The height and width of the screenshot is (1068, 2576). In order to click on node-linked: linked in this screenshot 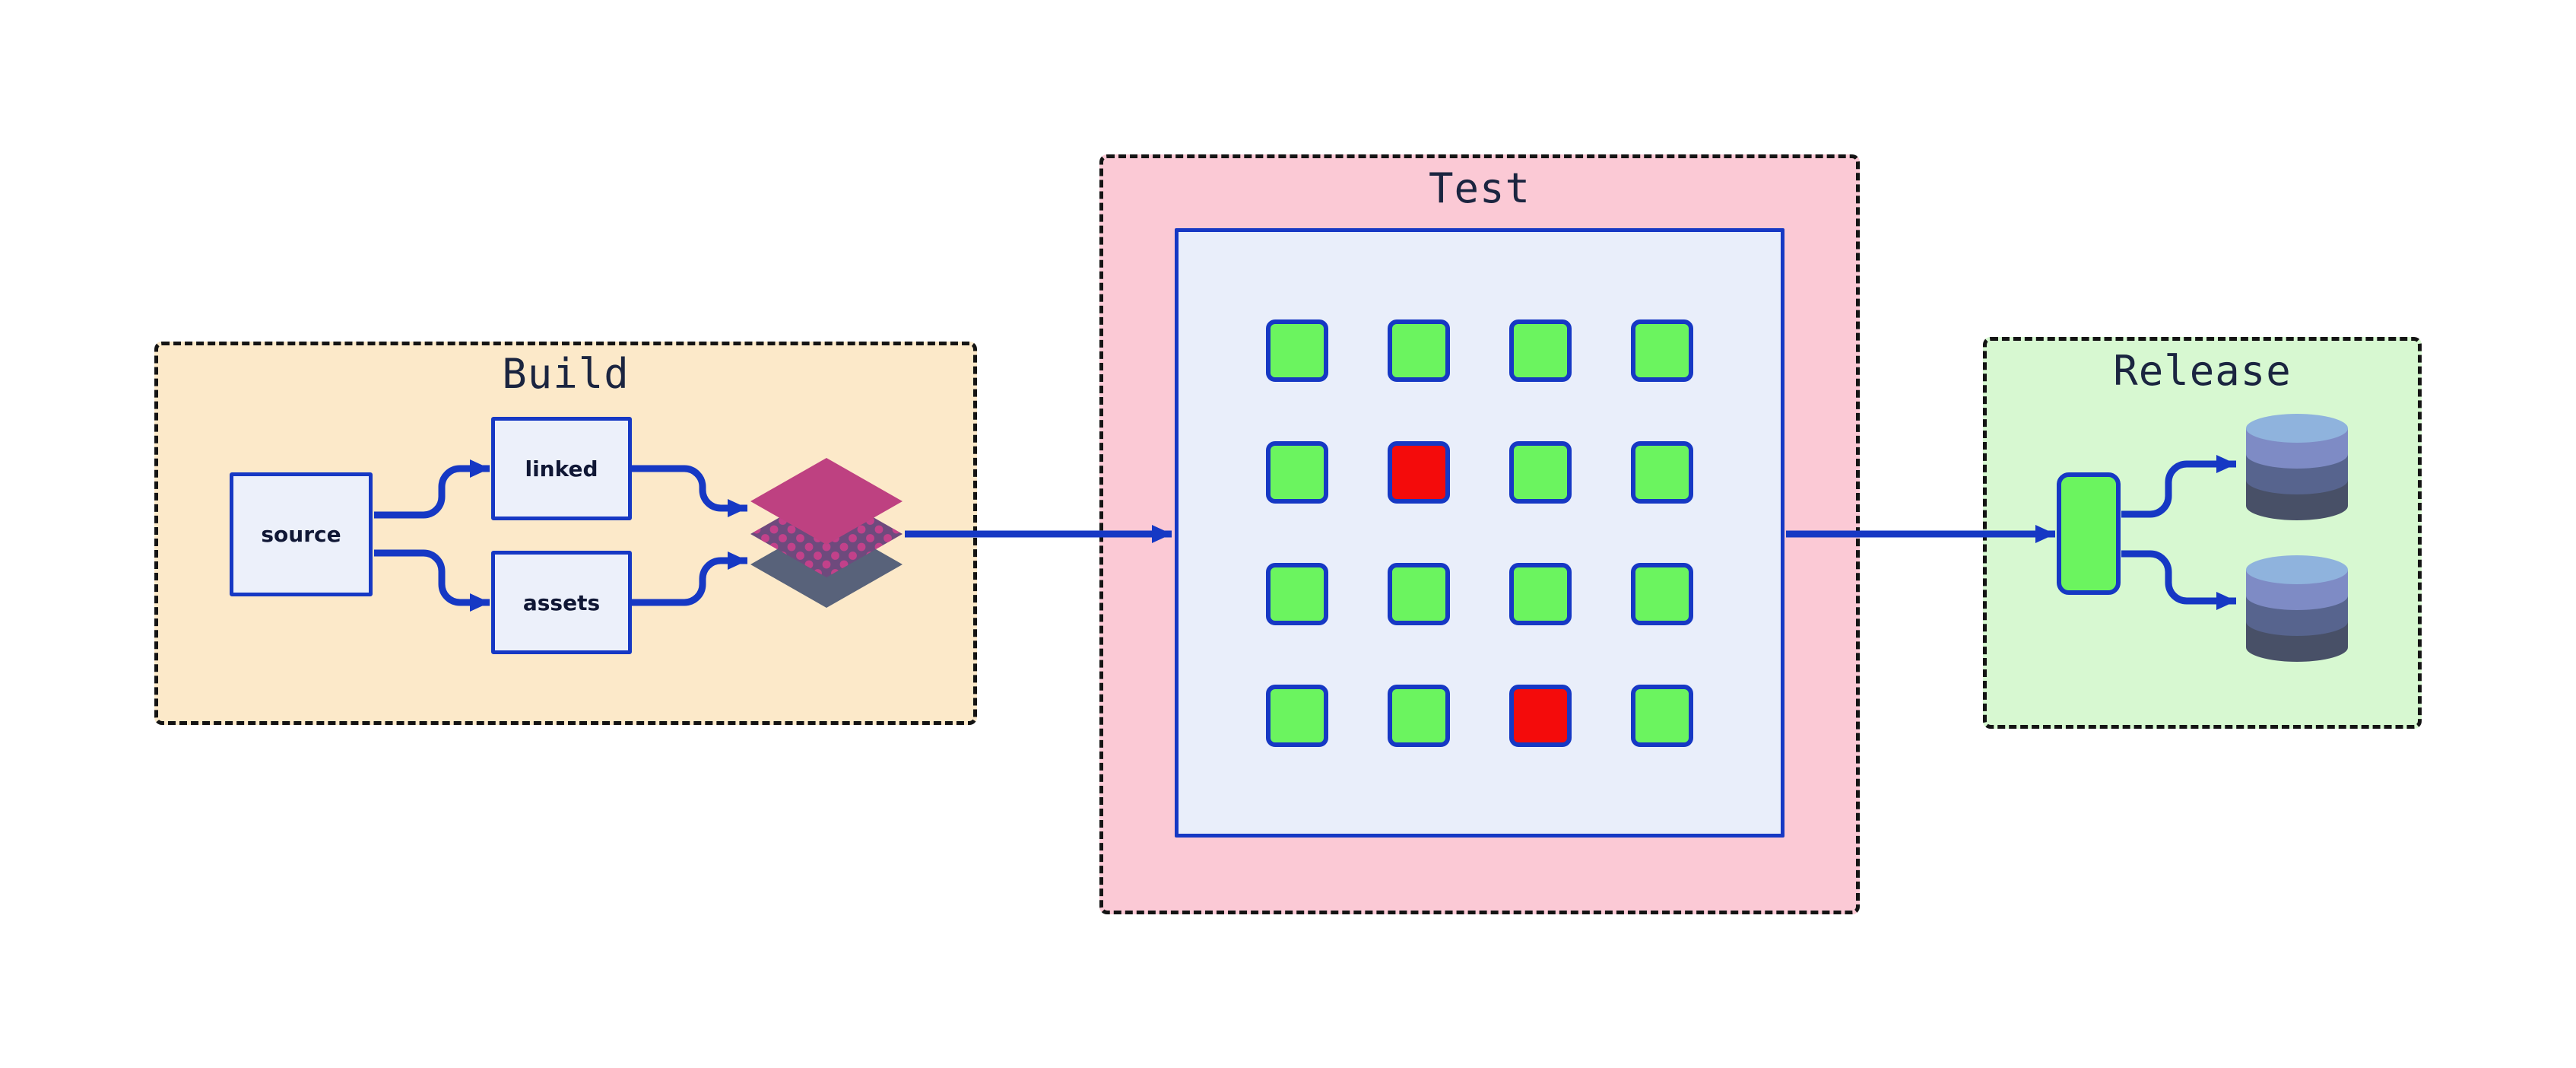, I will do `click(562, 468)`.